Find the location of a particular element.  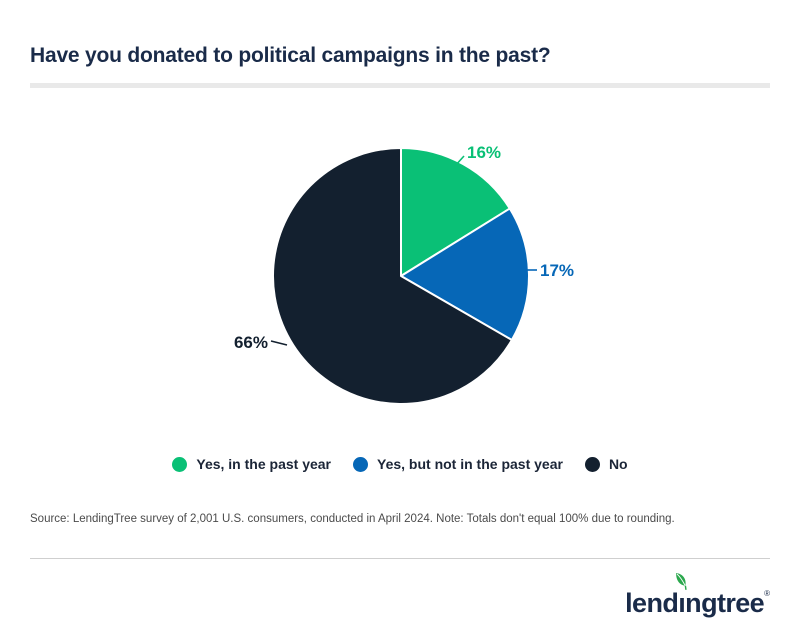

legend-label: No is located at coordinates (618, 464).